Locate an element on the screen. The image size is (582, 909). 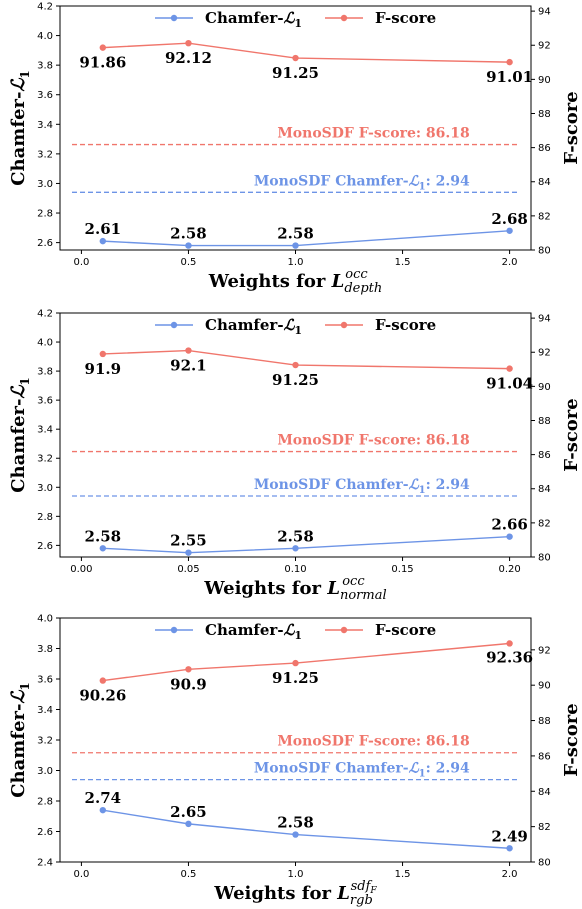
chamfer-data-label: 2.66 is located at coordinates (509, 525).